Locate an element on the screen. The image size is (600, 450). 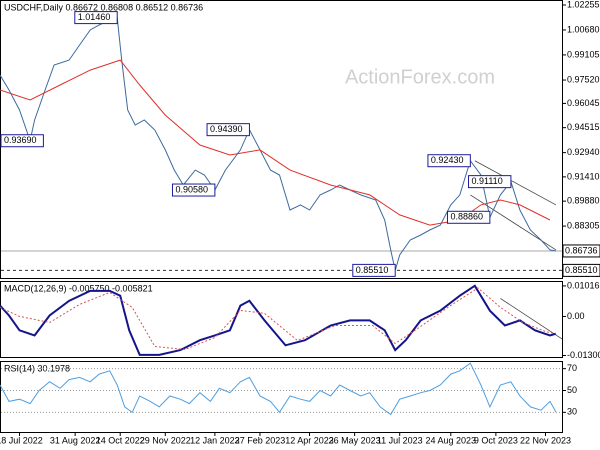
price-annotation-label: 0.92430 is located at coordinates (447, 160).